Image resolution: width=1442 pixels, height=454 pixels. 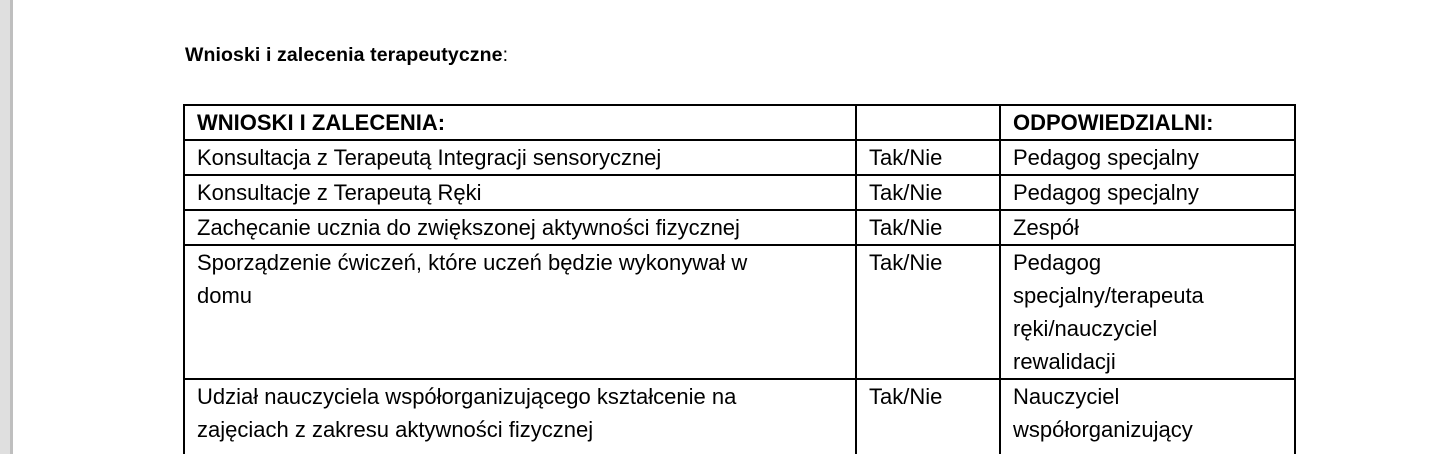 What do you see at coordinates (1147, 416) in the screenshot?
I see `responsible-cell: Nauczyciel współorganizujący kształcenie` at bounding box center [1147, 416].